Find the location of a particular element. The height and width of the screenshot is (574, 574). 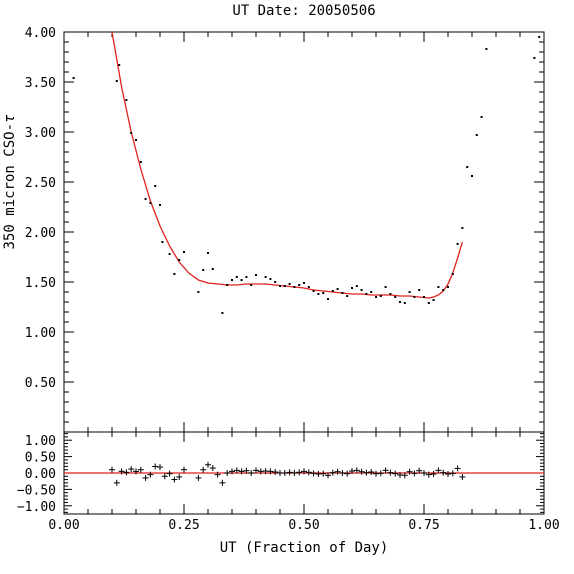

y-axis-label: 350 micron CSO-τ is located at coordinates (10, 181).